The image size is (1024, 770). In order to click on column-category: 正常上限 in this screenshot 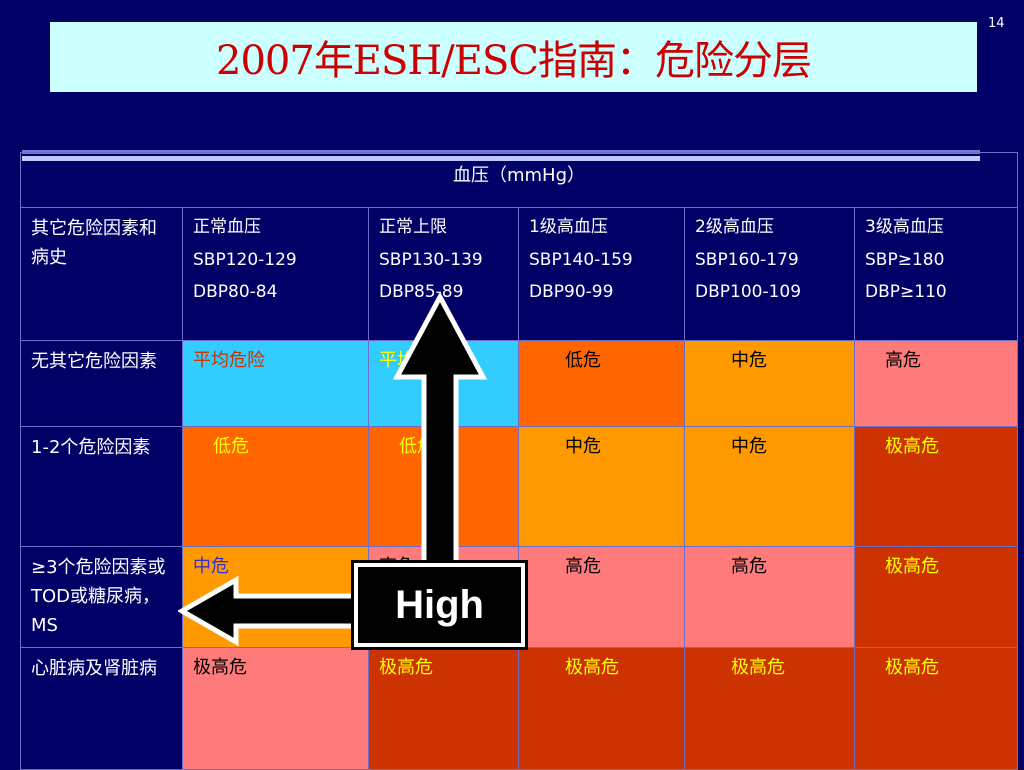, I will do `click(413, 227)`.